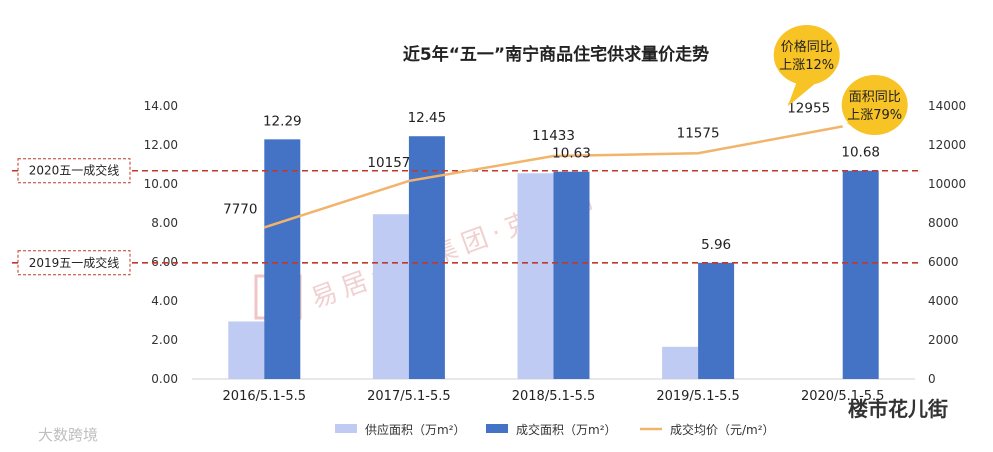  I want to click on x-tick-label: 2020/5.1-5.5, so click(843, 396).